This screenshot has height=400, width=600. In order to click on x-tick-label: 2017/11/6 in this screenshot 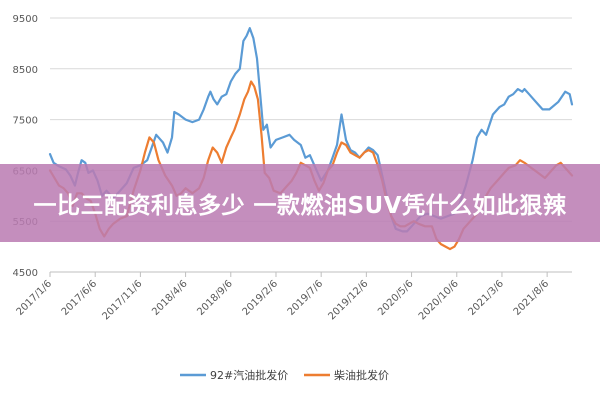, I will do `click(122, 300)`.